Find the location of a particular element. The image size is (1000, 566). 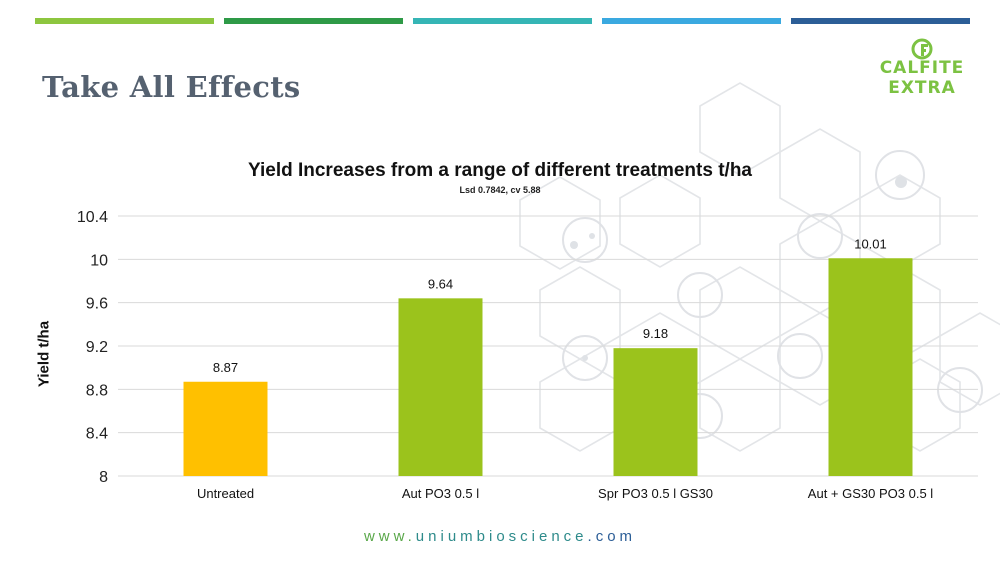

x-tick-label: Spr PO3 0.5 l GS30 is located at coordinates (655, 493).